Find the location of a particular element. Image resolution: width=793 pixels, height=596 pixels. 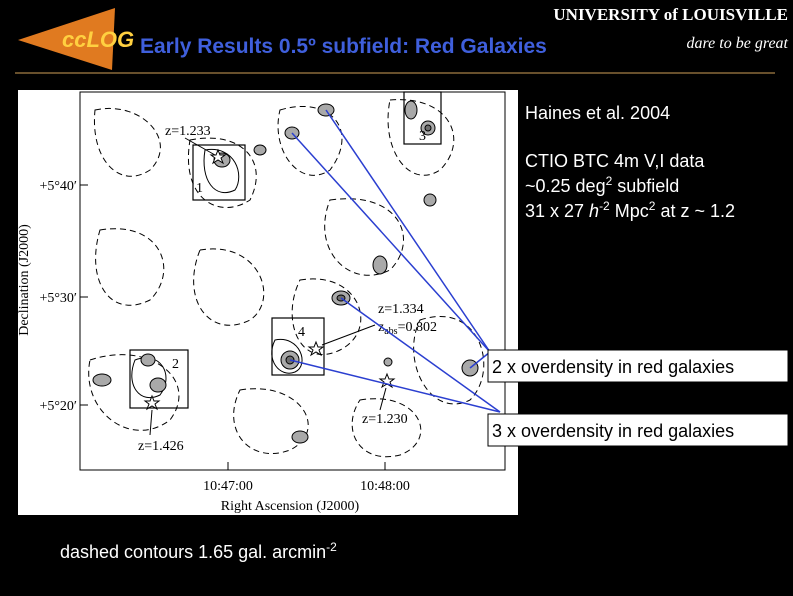

motto: dare to be great is located at coordinates (738, 43).